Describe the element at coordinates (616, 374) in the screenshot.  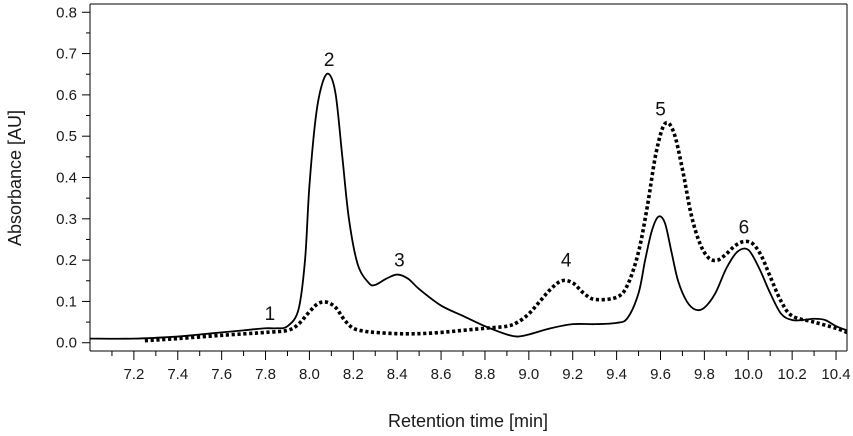
I see `x-tick-label: 9.4` at that location.